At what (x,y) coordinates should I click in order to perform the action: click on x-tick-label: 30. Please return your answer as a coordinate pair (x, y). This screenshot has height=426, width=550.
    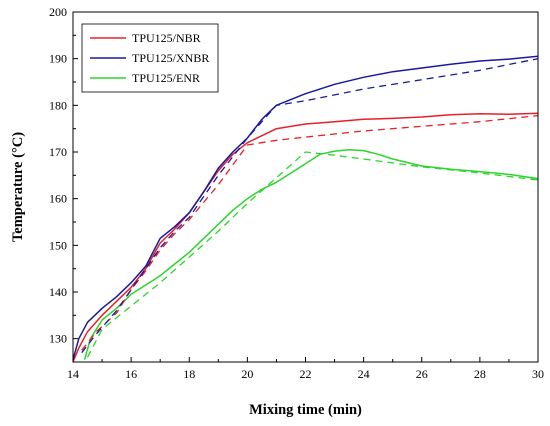
    Looking at the image, I should click on (538, 374).